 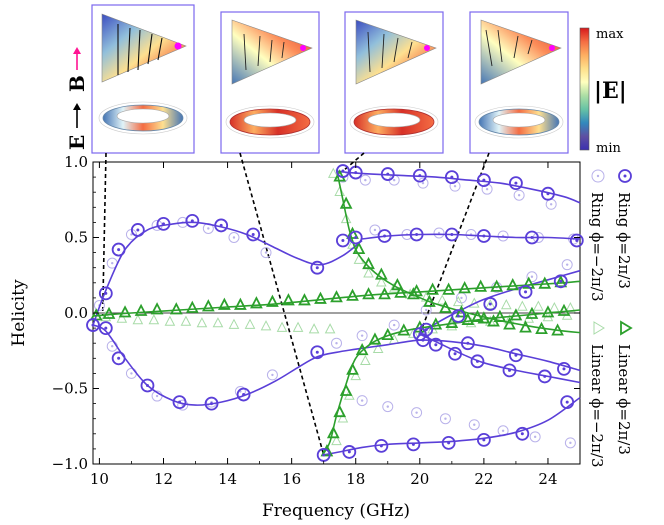 I want to click on linear-curve, so click(x=336, y=298).